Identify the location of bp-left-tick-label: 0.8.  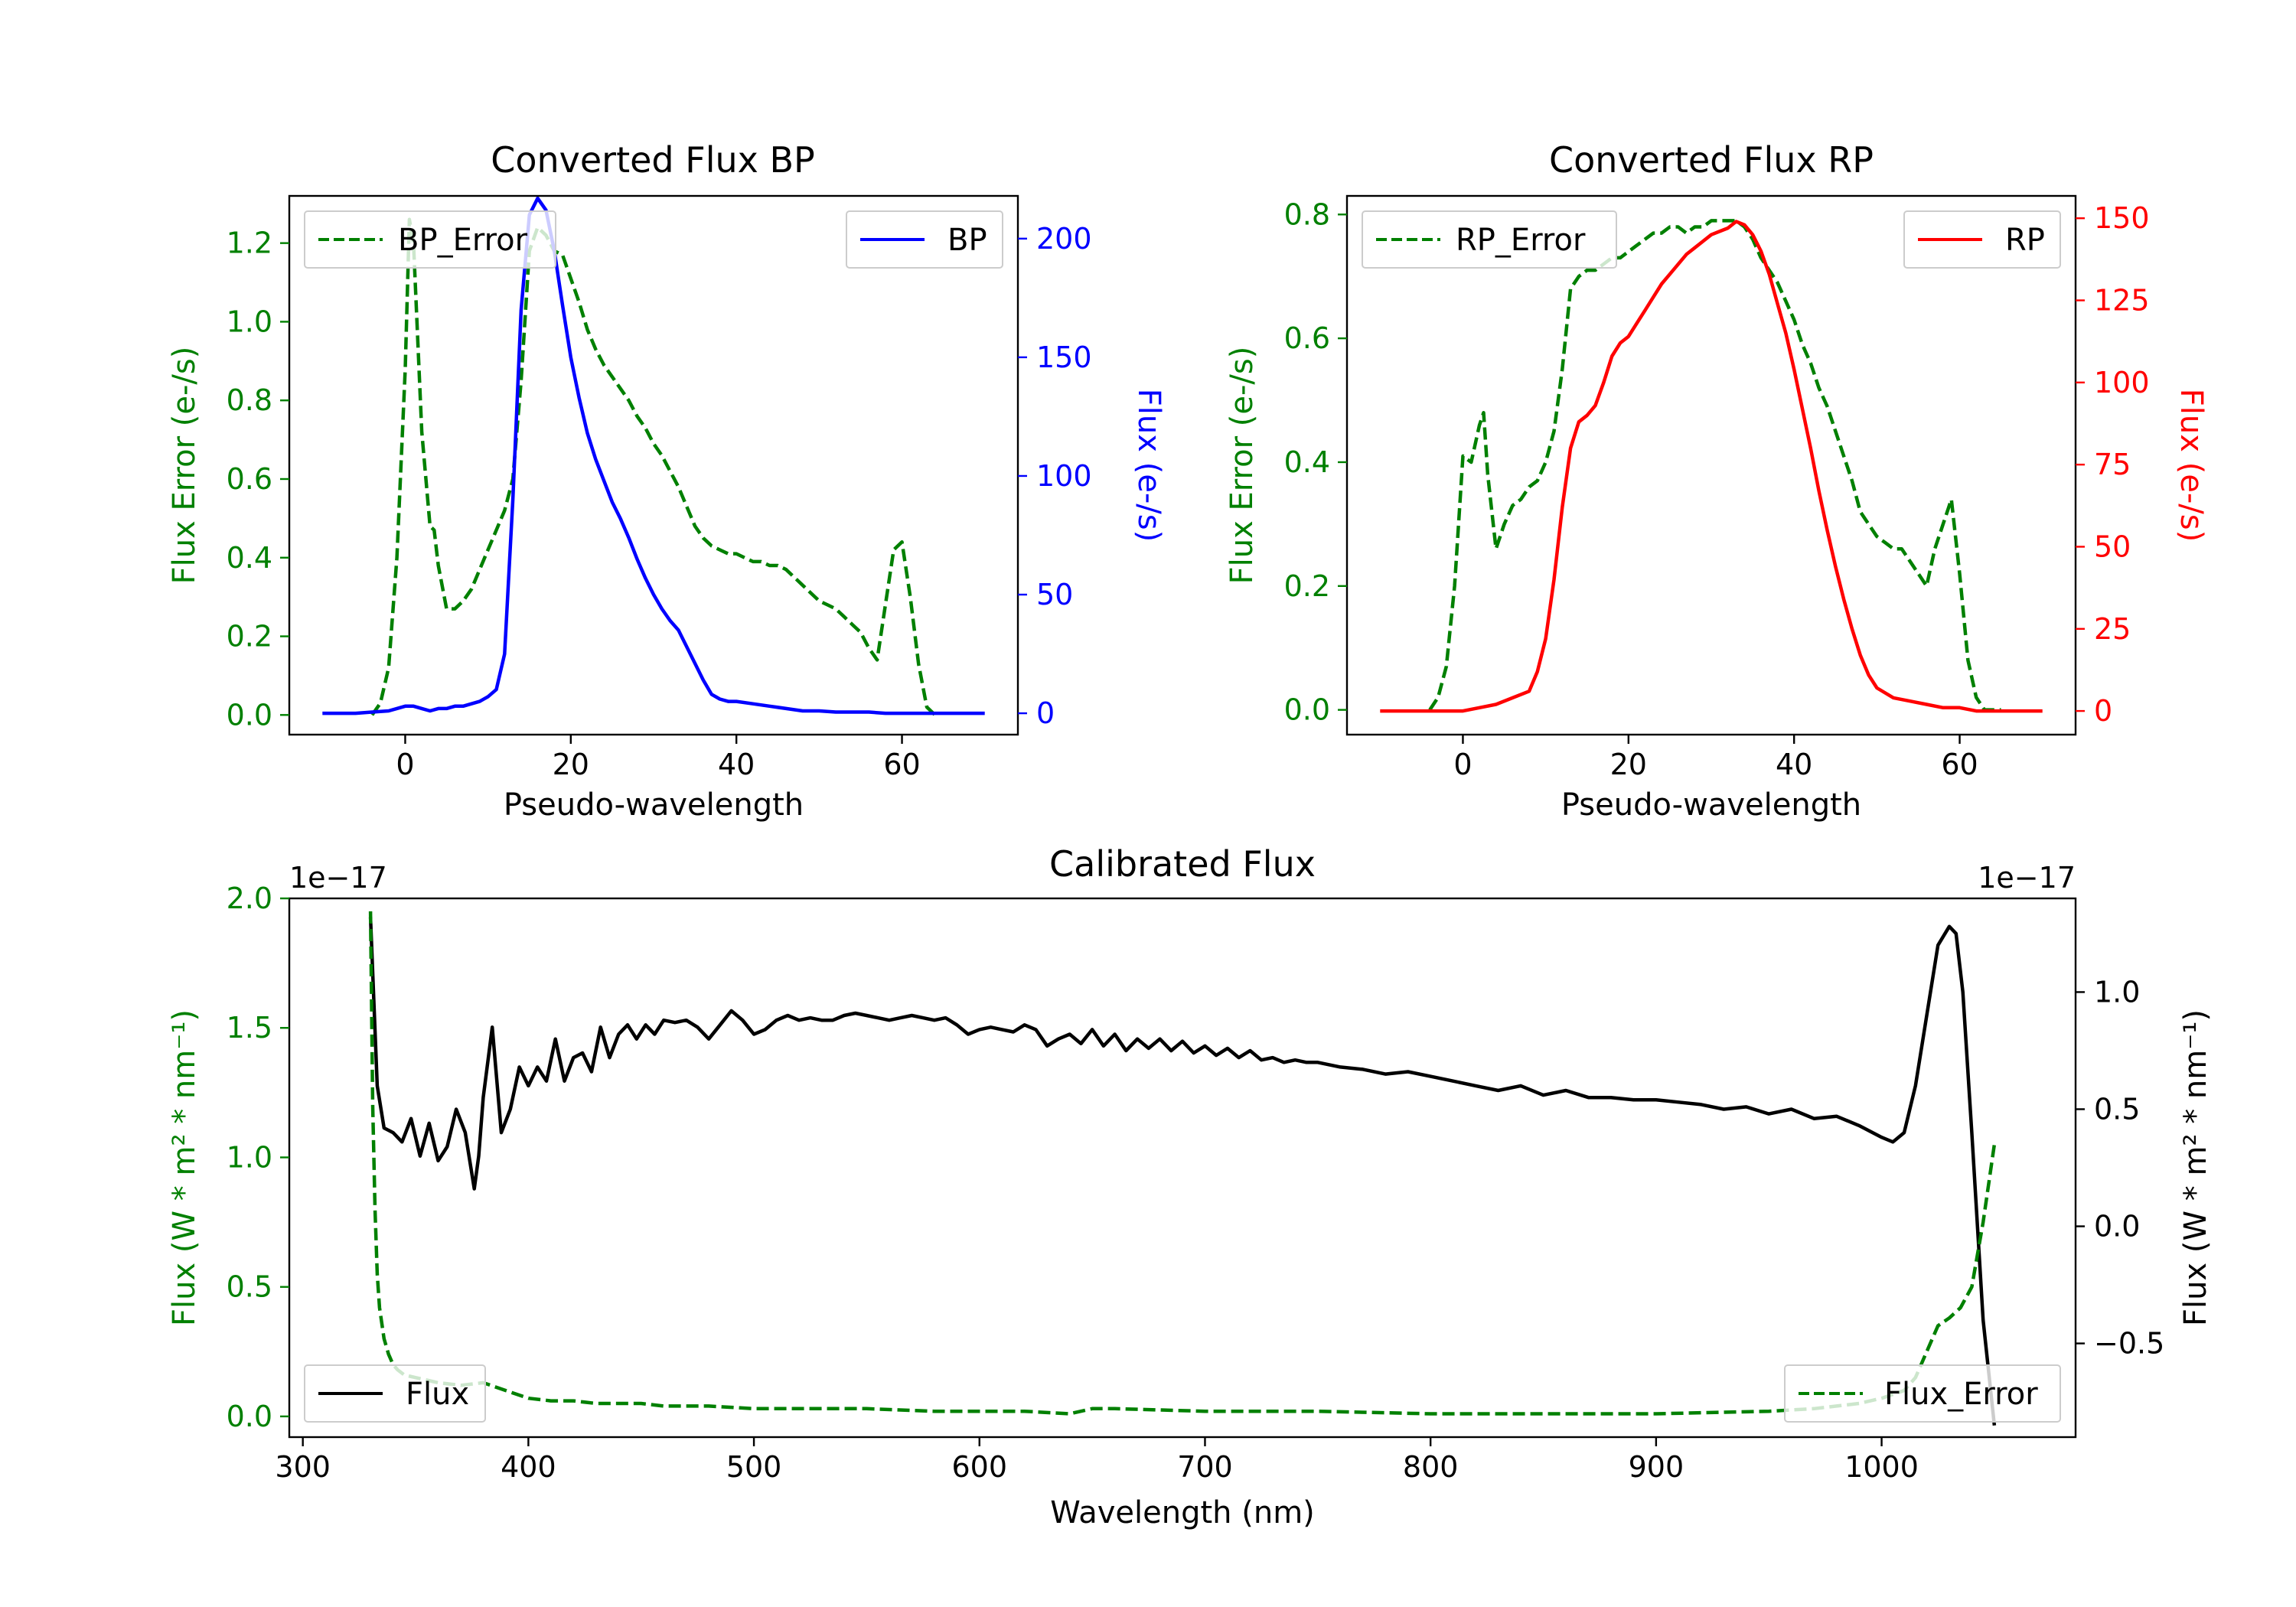
(249, 400).